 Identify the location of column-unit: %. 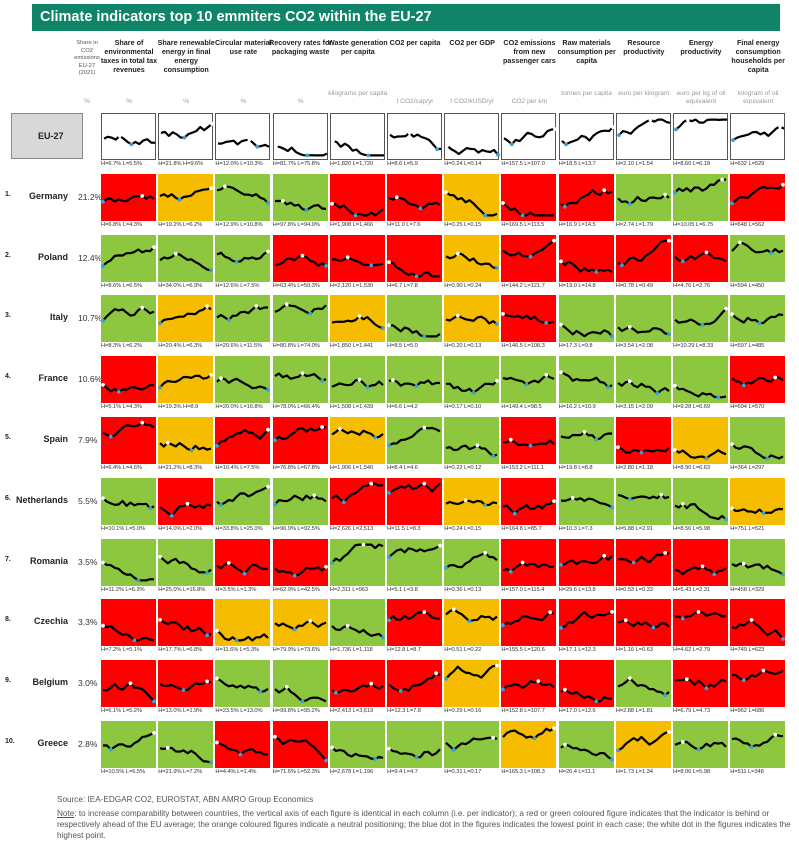
(243, 101).